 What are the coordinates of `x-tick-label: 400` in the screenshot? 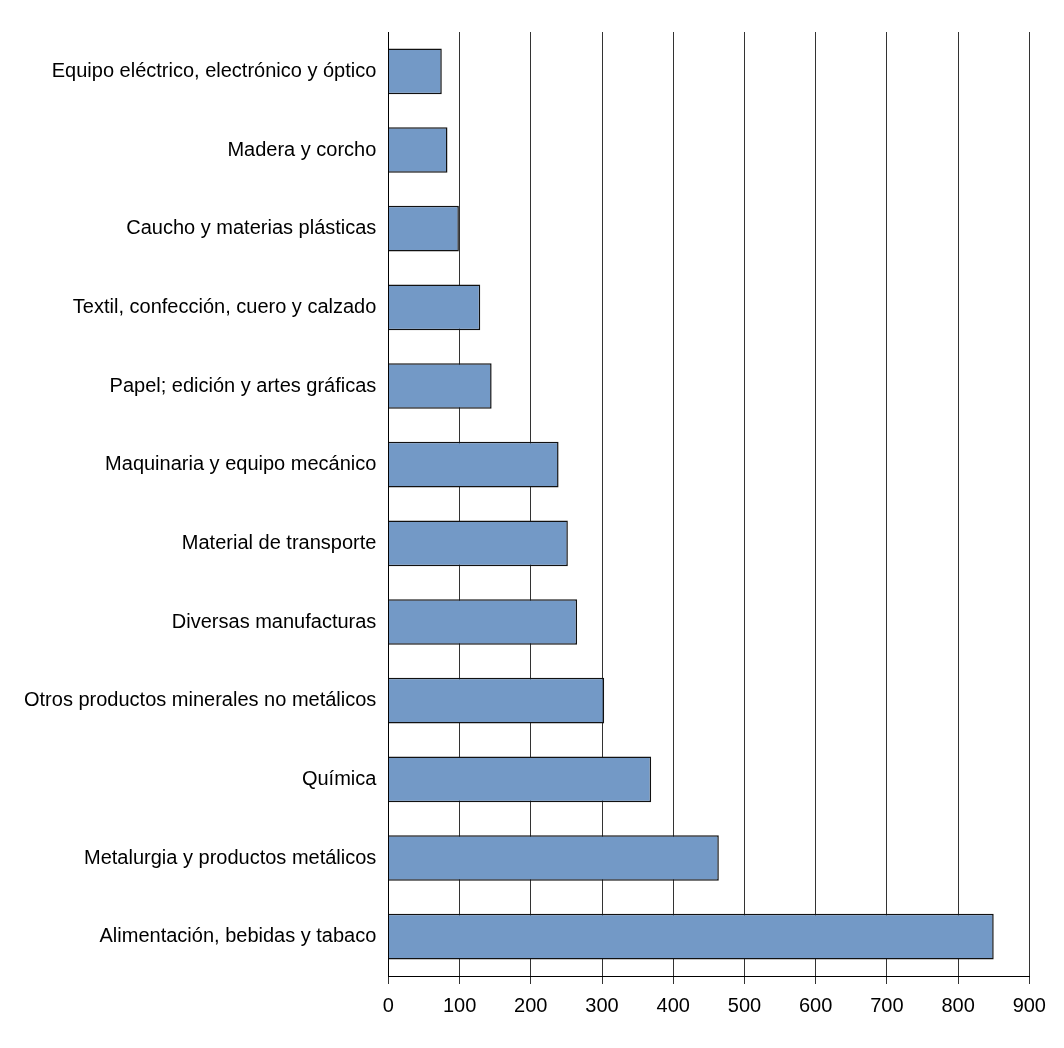 It's located at (673, 1004).